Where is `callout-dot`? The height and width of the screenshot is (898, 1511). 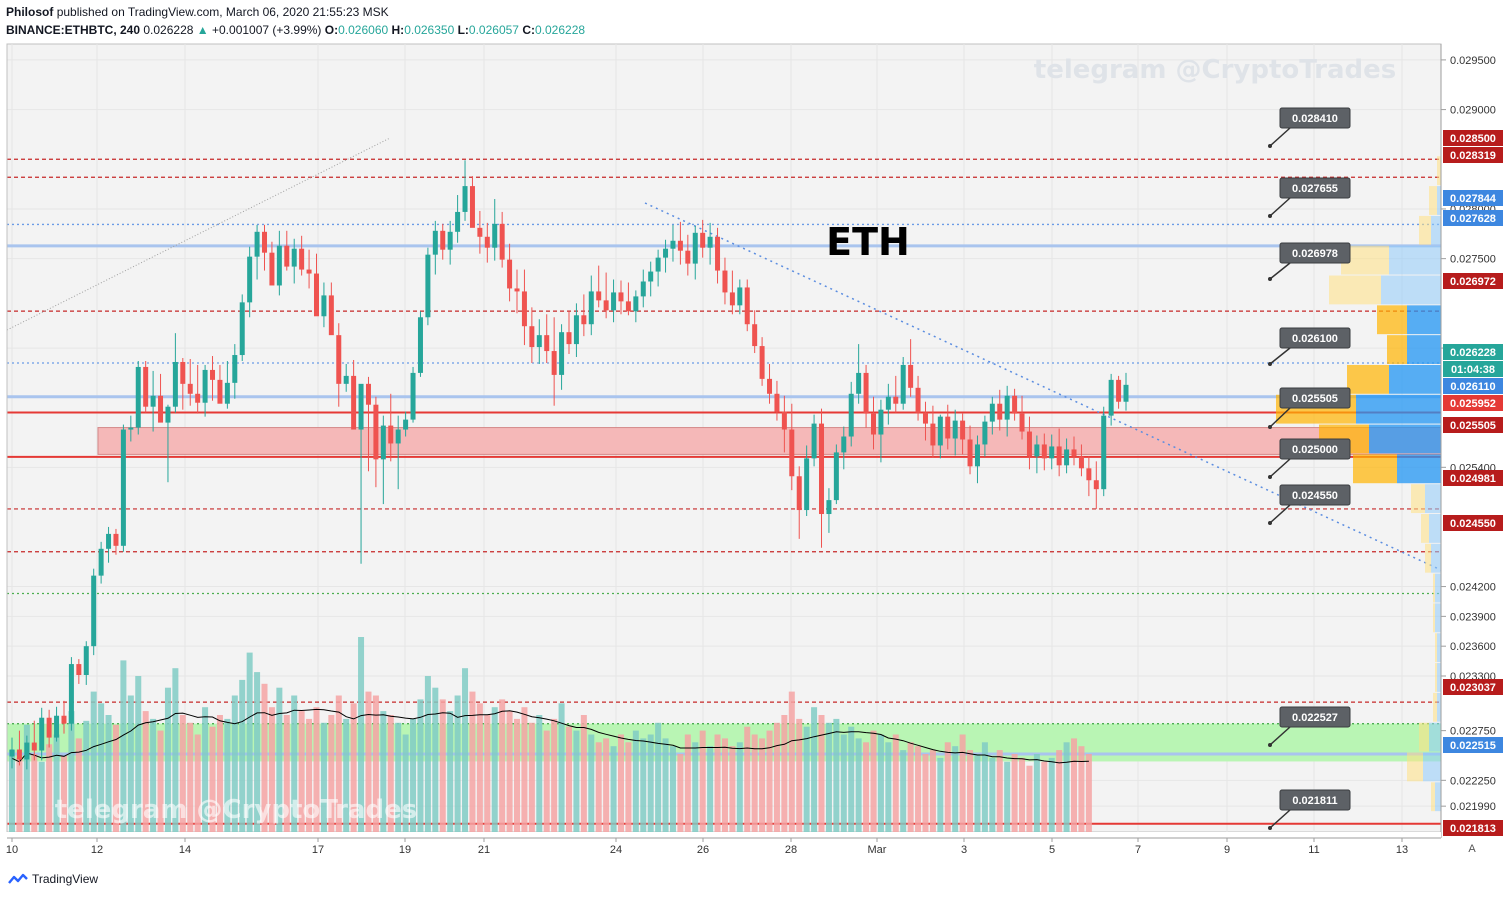 callout-dot is located at coordinates (1270, 523).